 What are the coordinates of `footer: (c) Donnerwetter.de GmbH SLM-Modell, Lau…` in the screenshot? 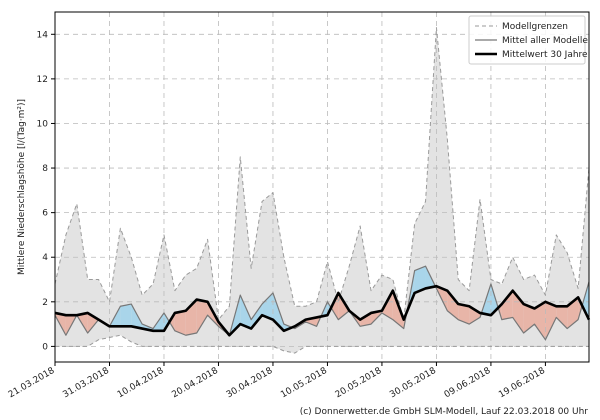 It's located at (444, 412).